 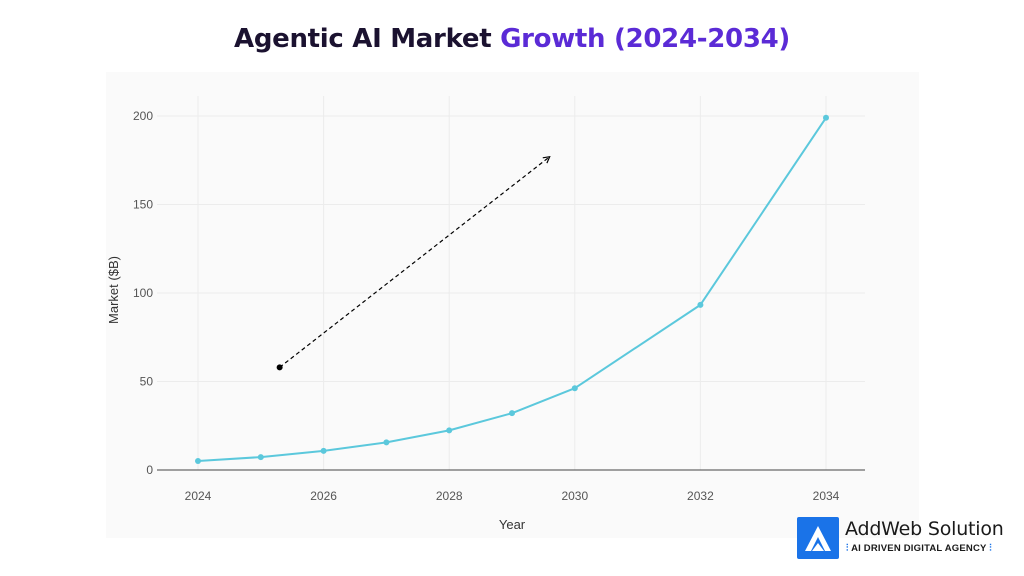 I want to click on trend-arrow-line, so click(x=415, y=262).